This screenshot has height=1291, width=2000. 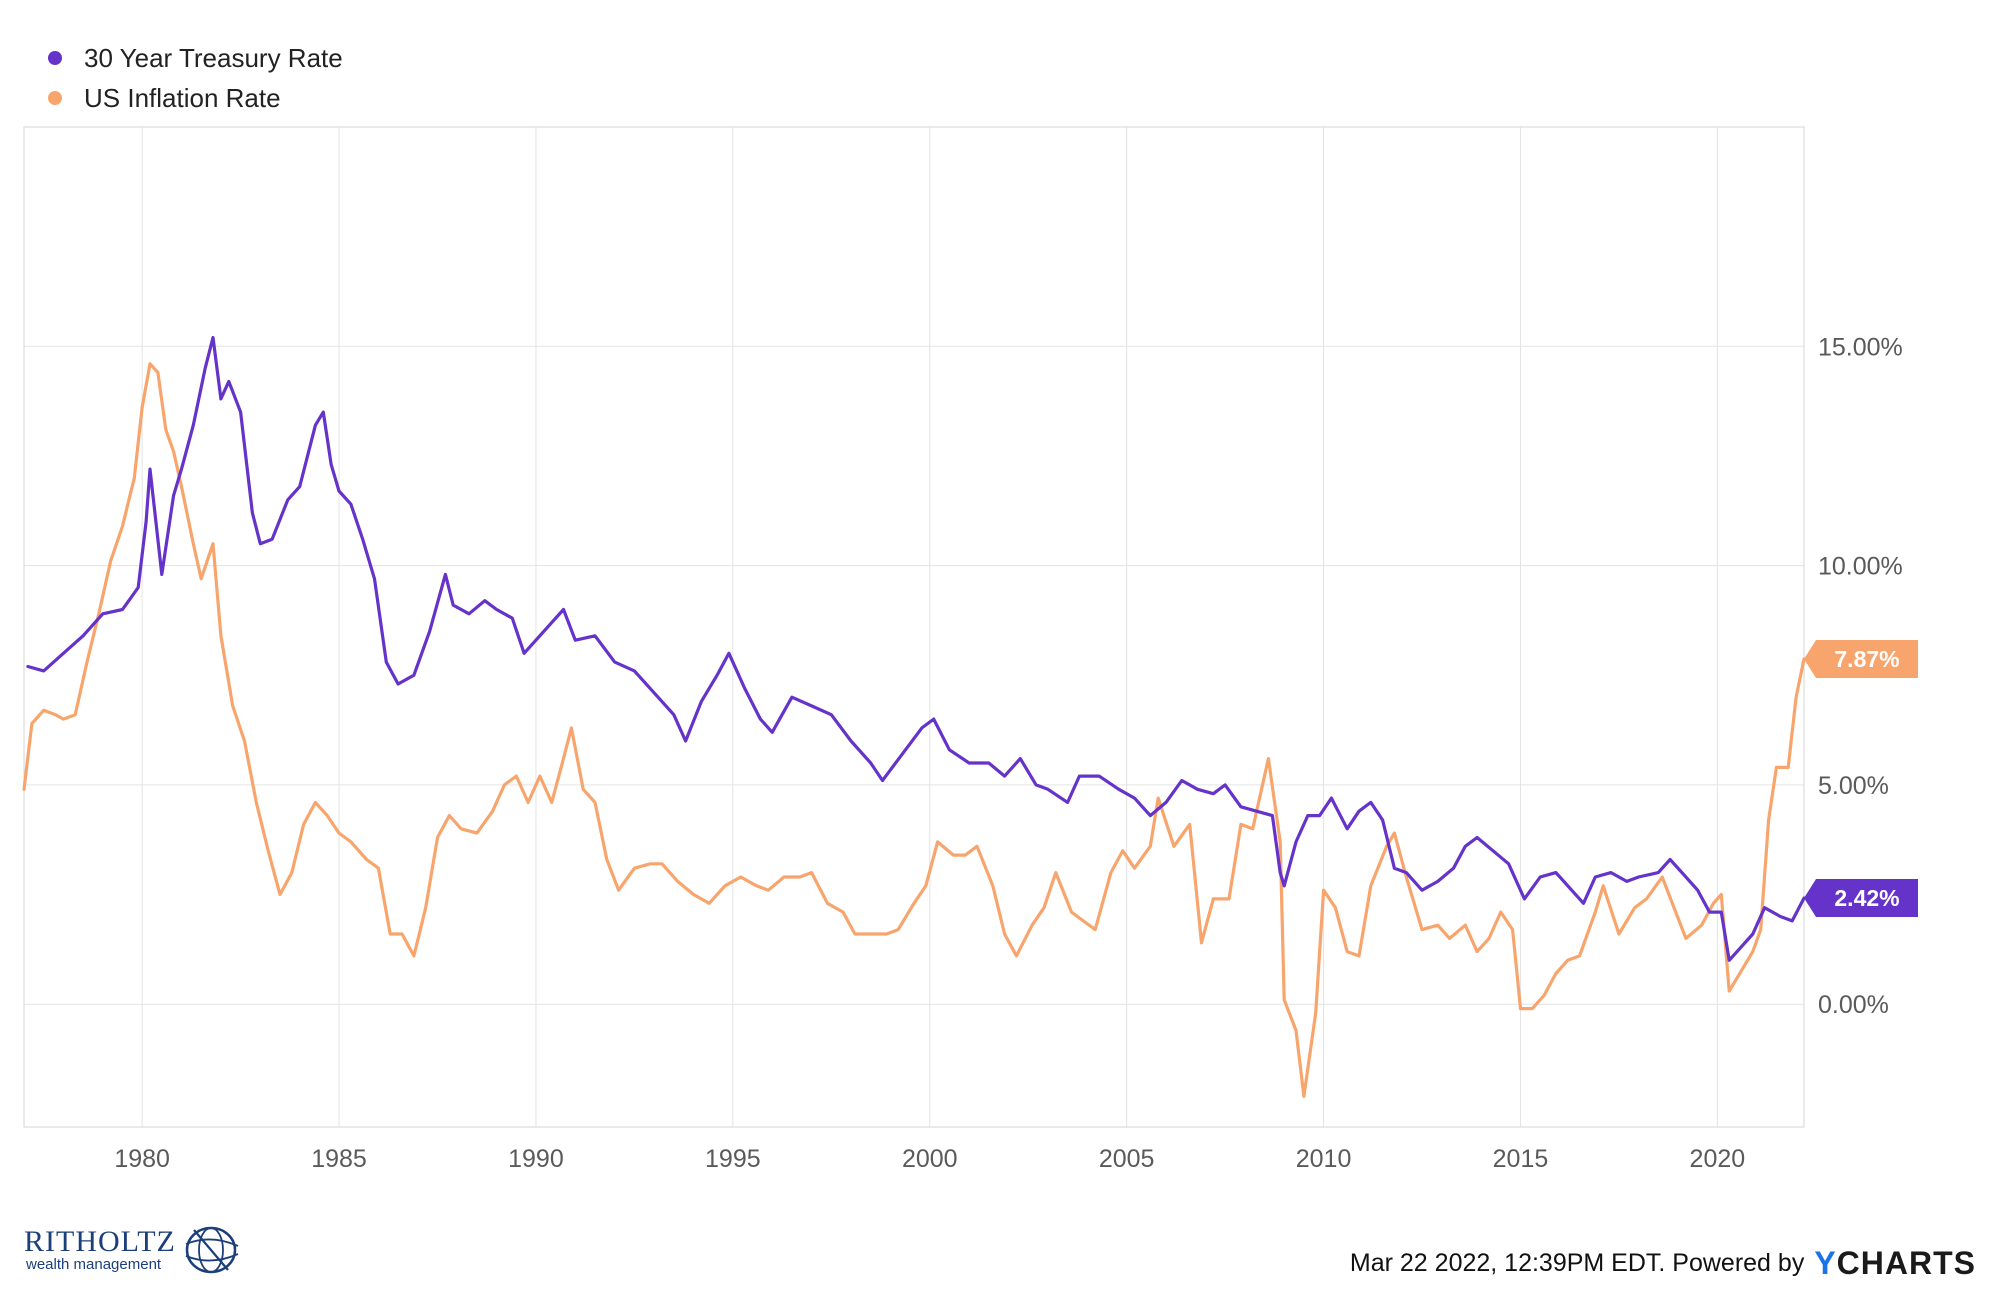 I want to click on x-tick-label: 1980, so click(x=142, y=1159).